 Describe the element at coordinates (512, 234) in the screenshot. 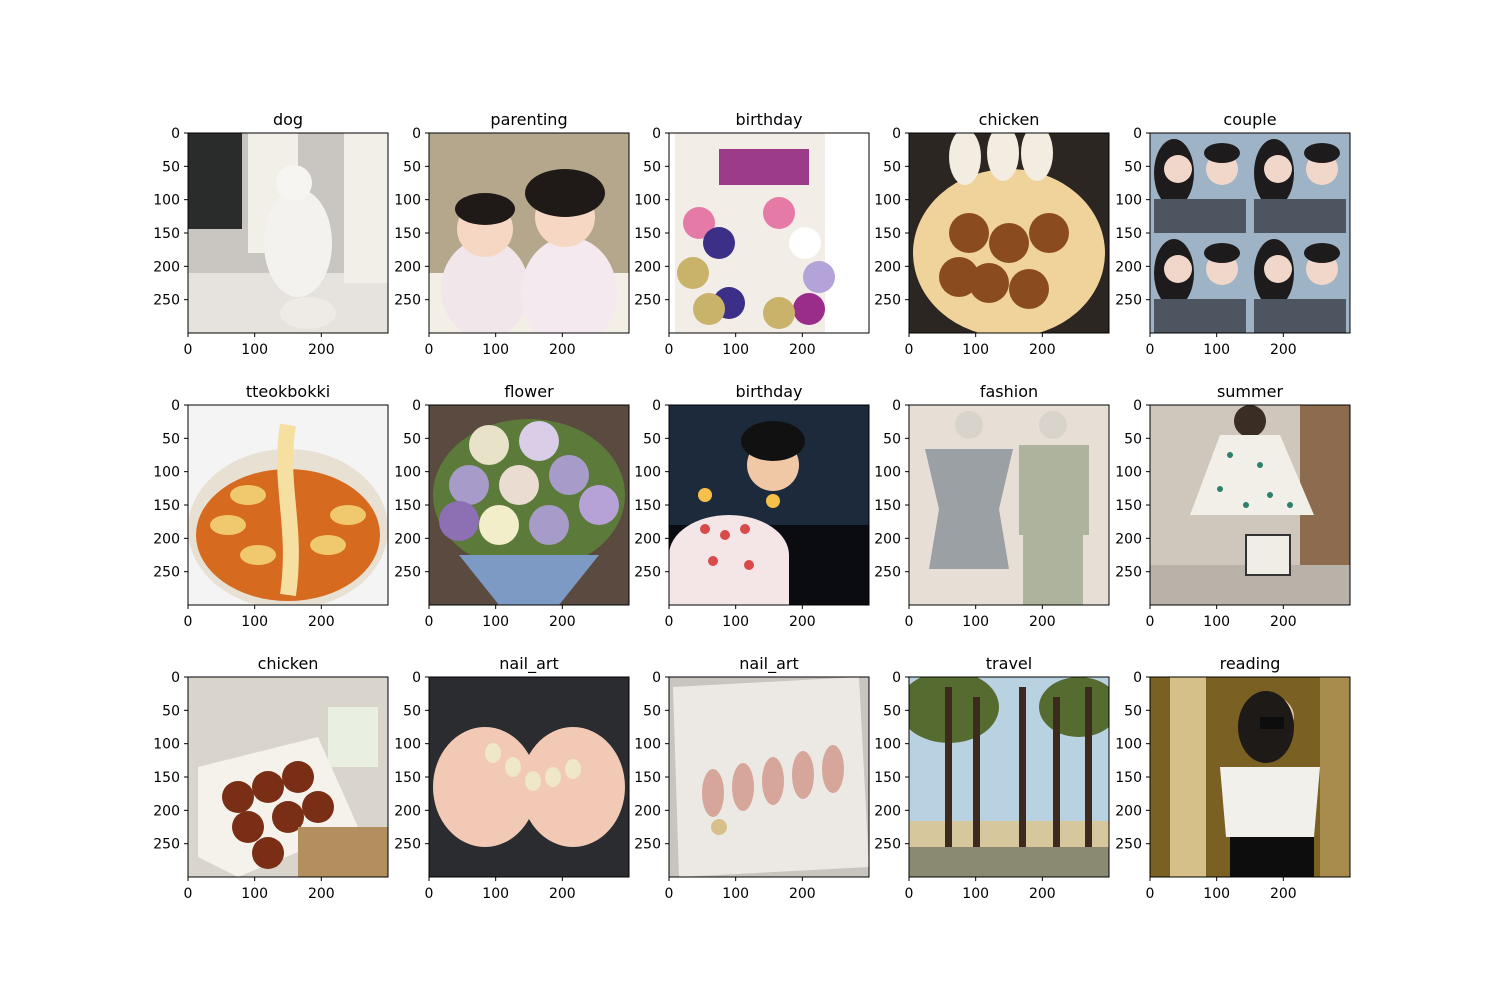

I see `image-panel-parenting: parenting 0 50 100 150 200 250 0 100 200` at that location.